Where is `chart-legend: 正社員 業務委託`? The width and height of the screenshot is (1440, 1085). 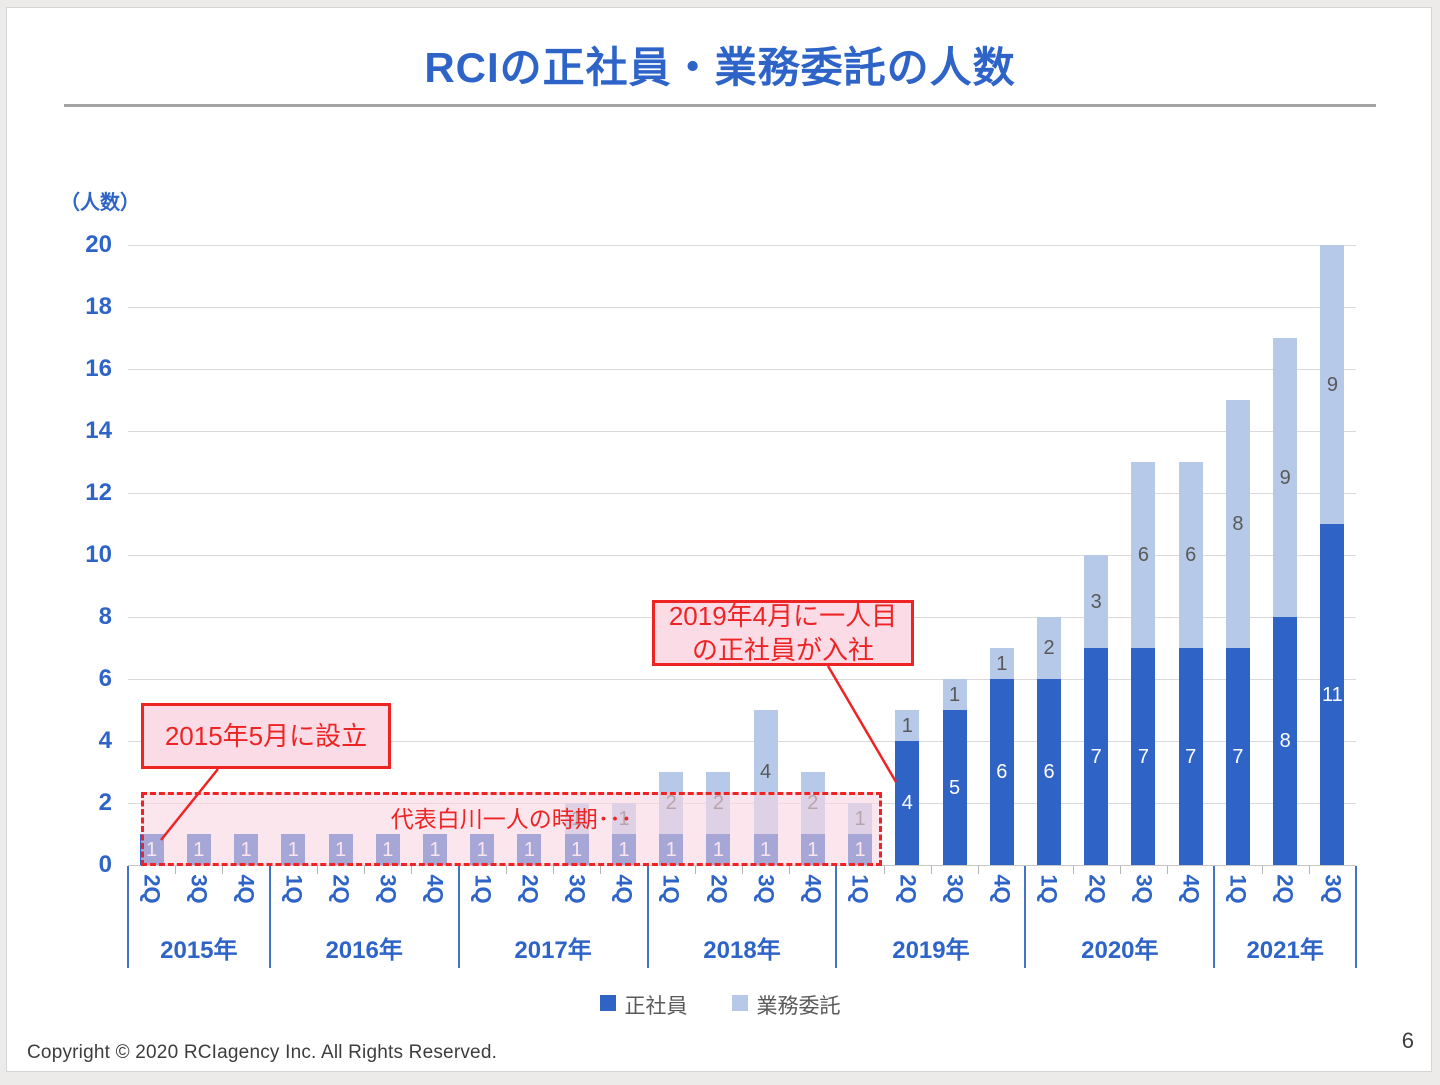 chart-legend: 正社員 業務委託 is located at coordinates (720, 1005).